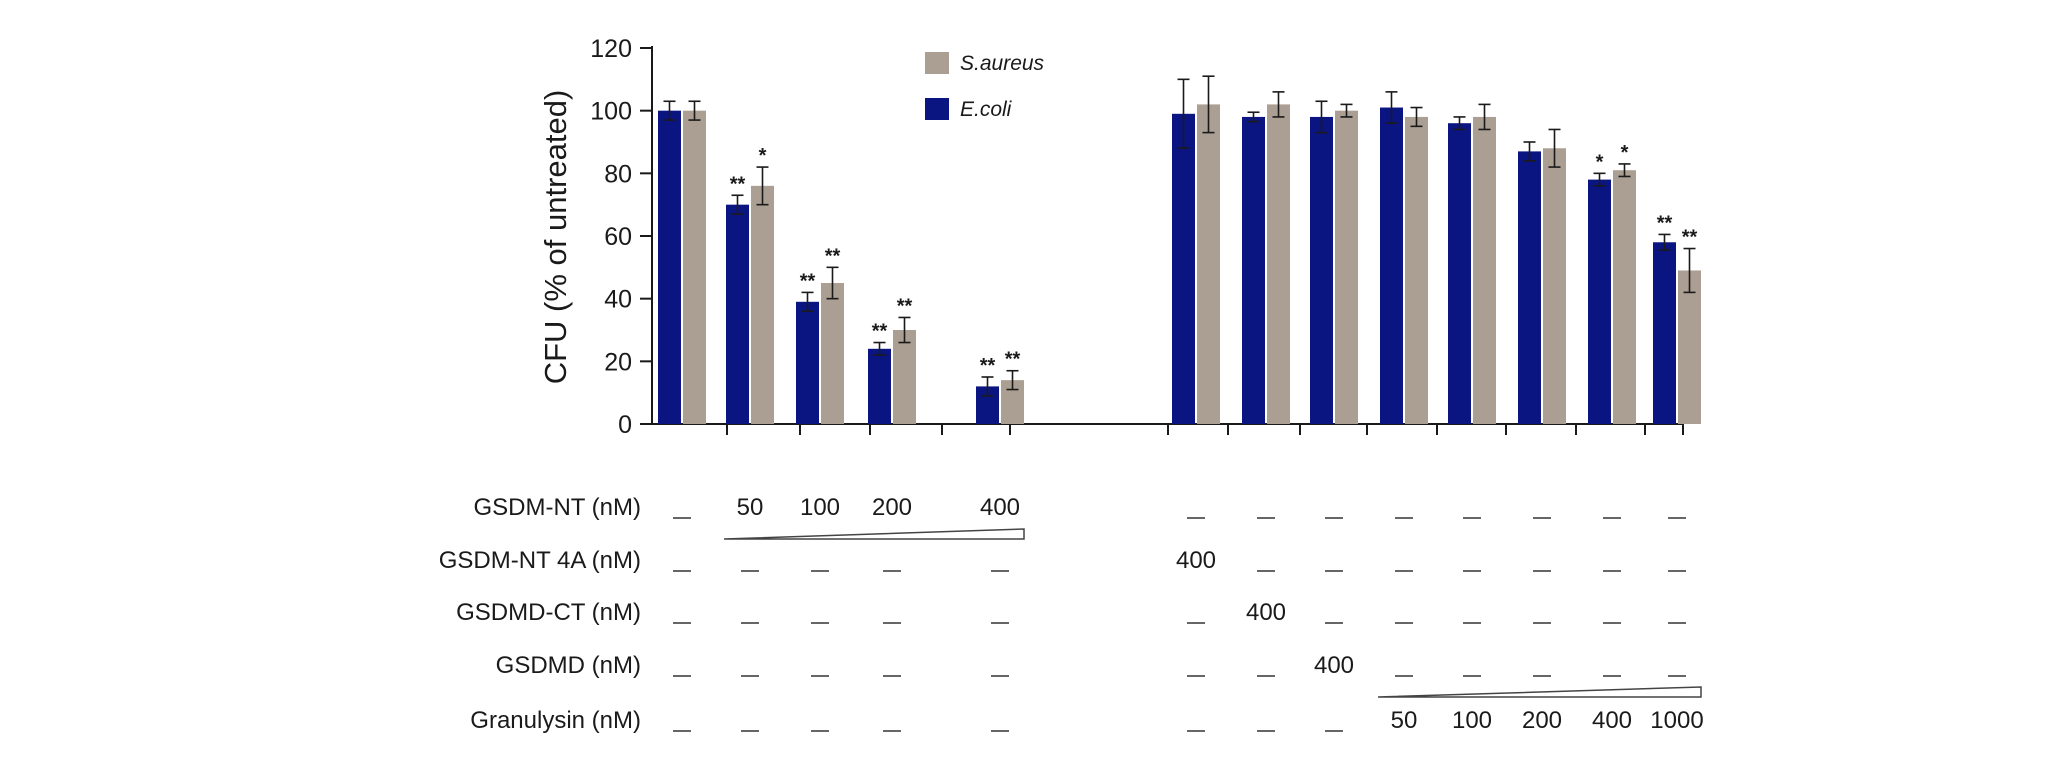  I want to click on condition-row-label: GSDM-NT 4A (nM), so click(540, 560).